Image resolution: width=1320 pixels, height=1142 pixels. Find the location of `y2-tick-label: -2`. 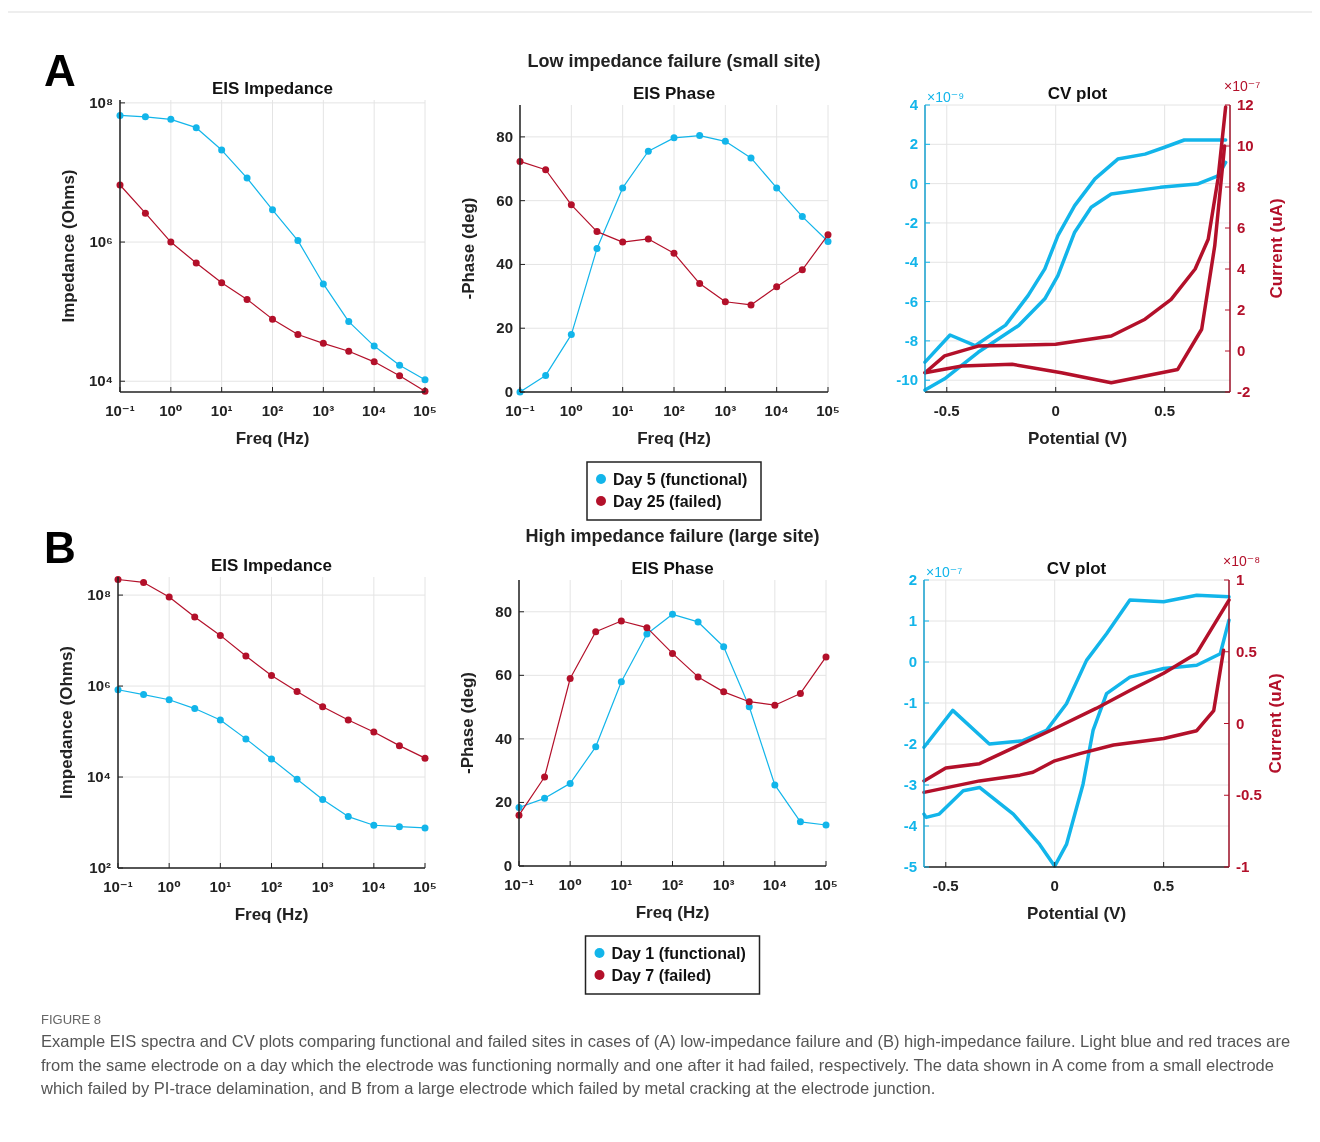

y2-tick-label: -2 is located at coordinates (1244, 391).